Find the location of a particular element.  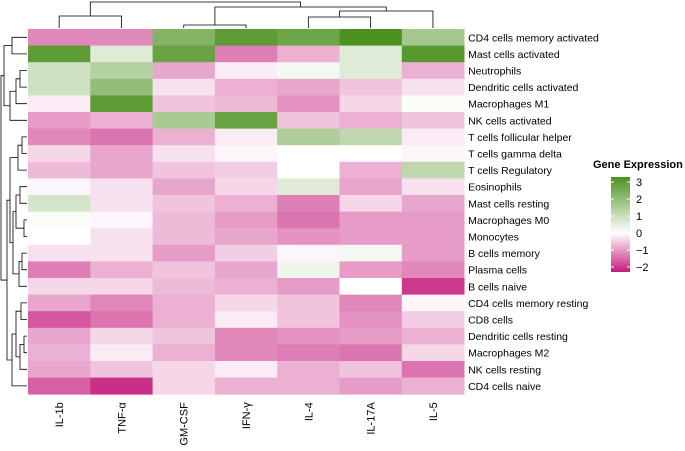

legend-tick-label: −1 is located at coordinates (642, 251).